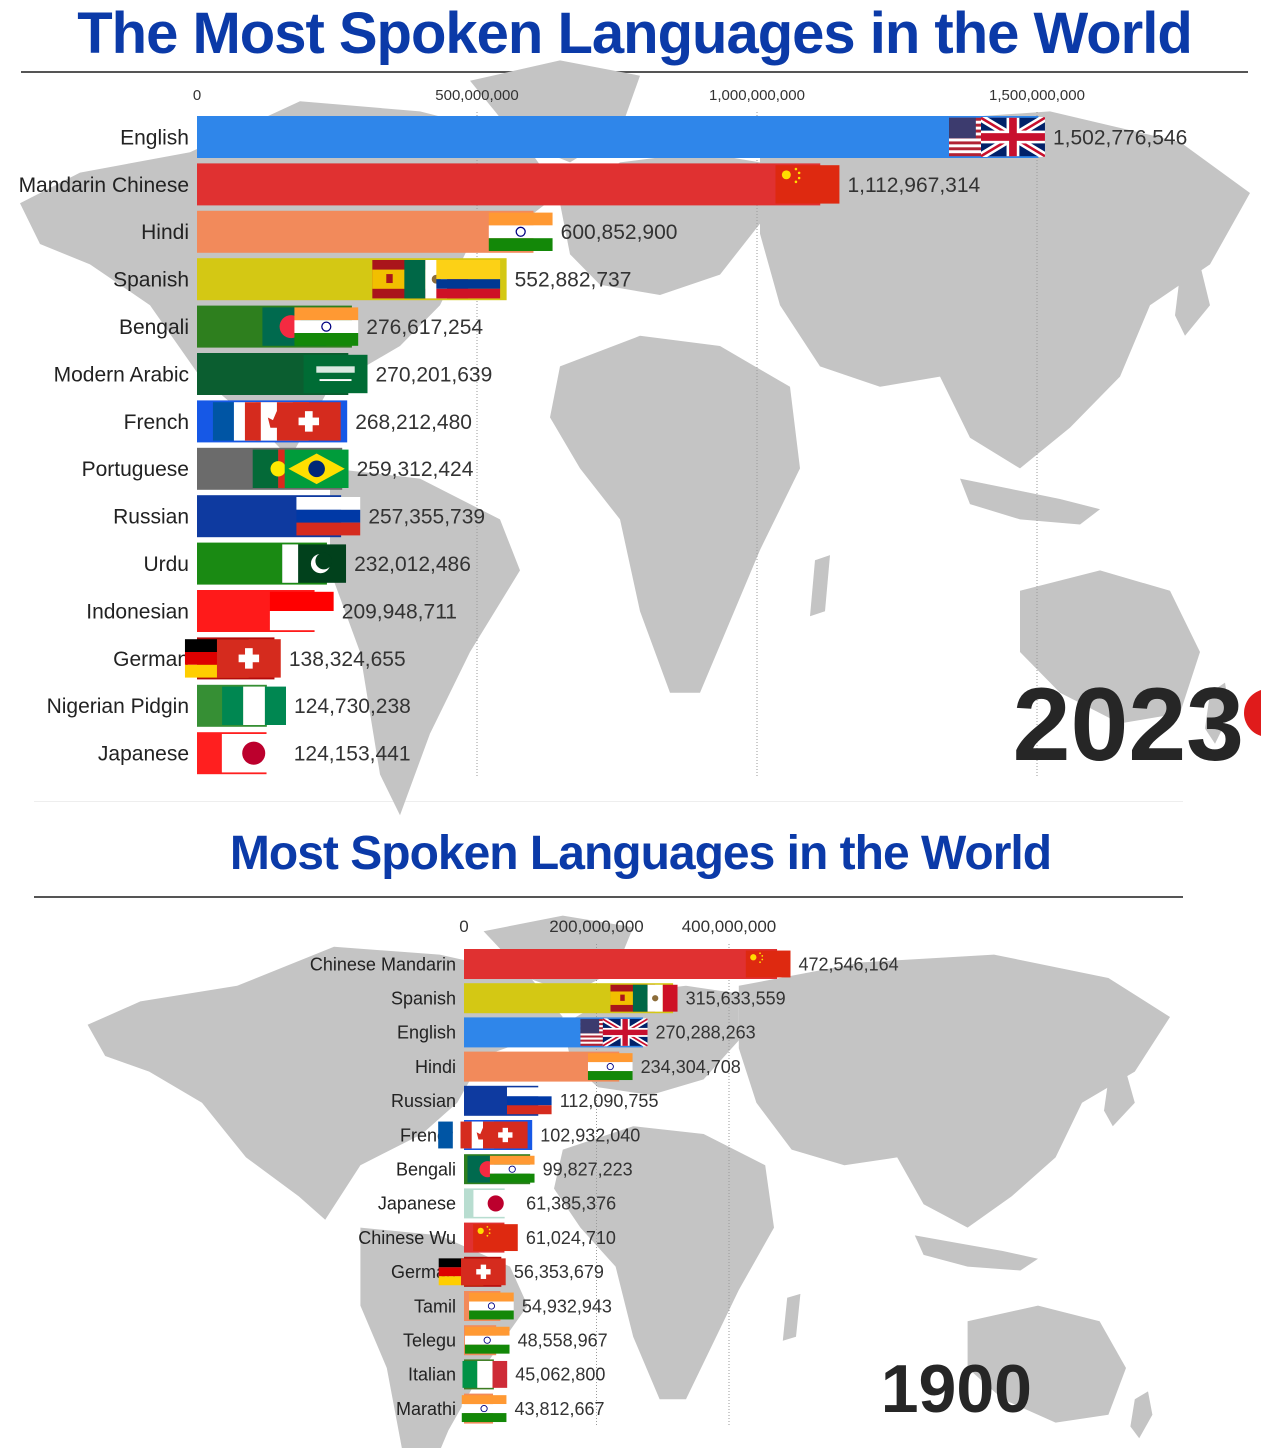 Image resolution: width=1261 pixels, height=1448 pixels. What do you see at coordinates (757, 95) in the screenshot?
I see `tick-label-2023-2: 1,000,000,000` at bounding box center [757, 95].